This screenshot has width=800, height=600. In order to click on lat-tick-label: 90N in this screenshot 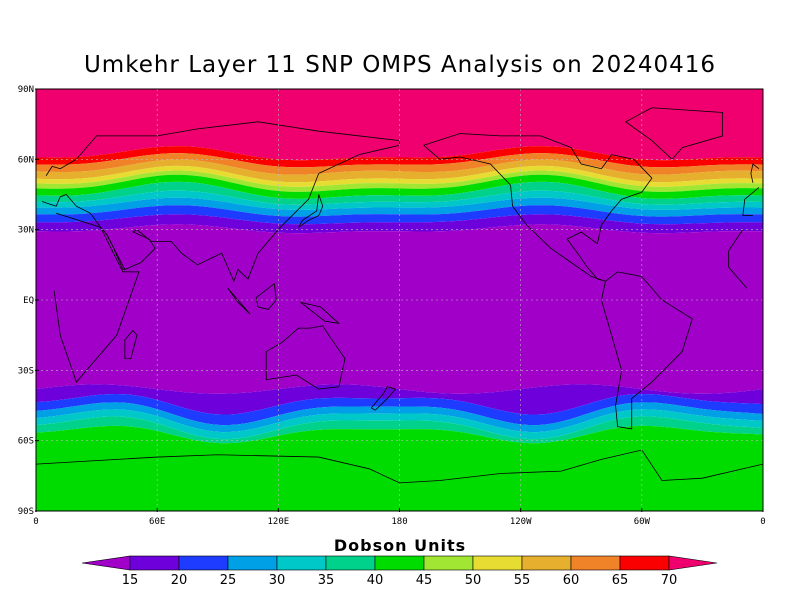, I will do `click(26, 90)`.